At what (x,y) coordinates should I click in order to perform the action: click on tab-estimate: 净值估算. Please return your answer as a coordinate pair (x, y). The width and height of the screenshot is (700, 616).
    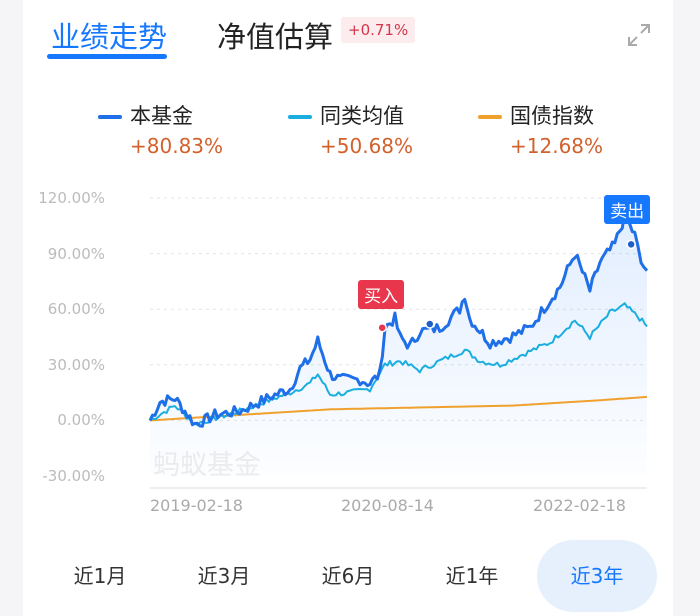
    Looking at the image, I should click on (275, 37).